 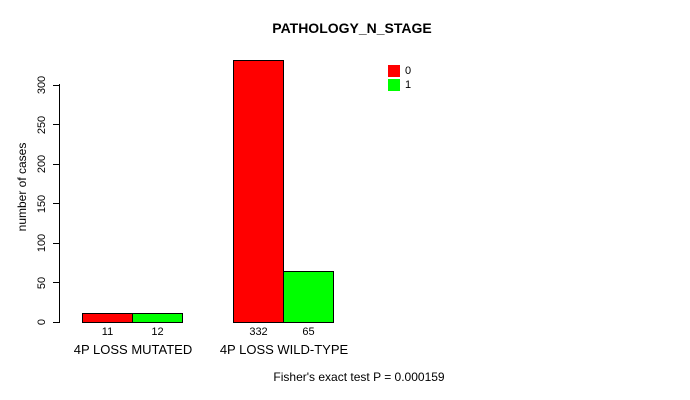 What do you see at coordinates (408, 85) in the screenshot?
I see `legend-label: 1` at bounding box center [408, 85].